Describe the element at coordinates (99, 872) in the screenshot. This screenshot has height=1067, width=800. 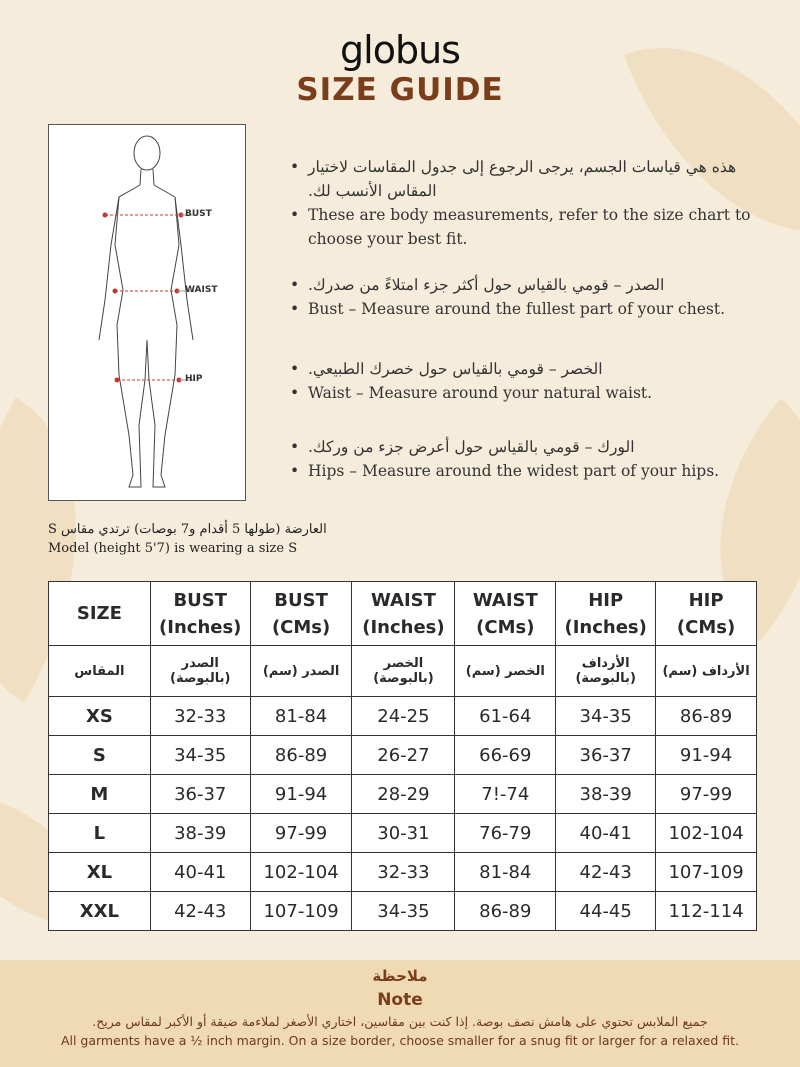
I see `size-cell: XL` at that location.